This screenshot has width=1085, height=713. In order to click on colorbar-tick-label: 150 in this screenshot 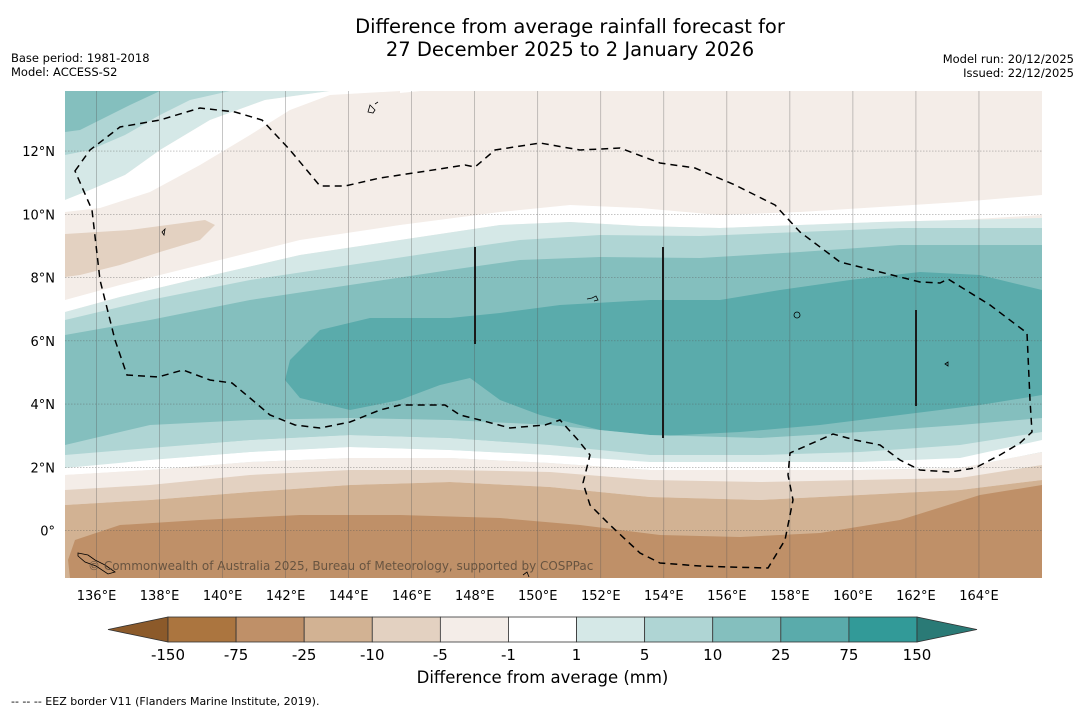, I will do `click(917, 655)`.